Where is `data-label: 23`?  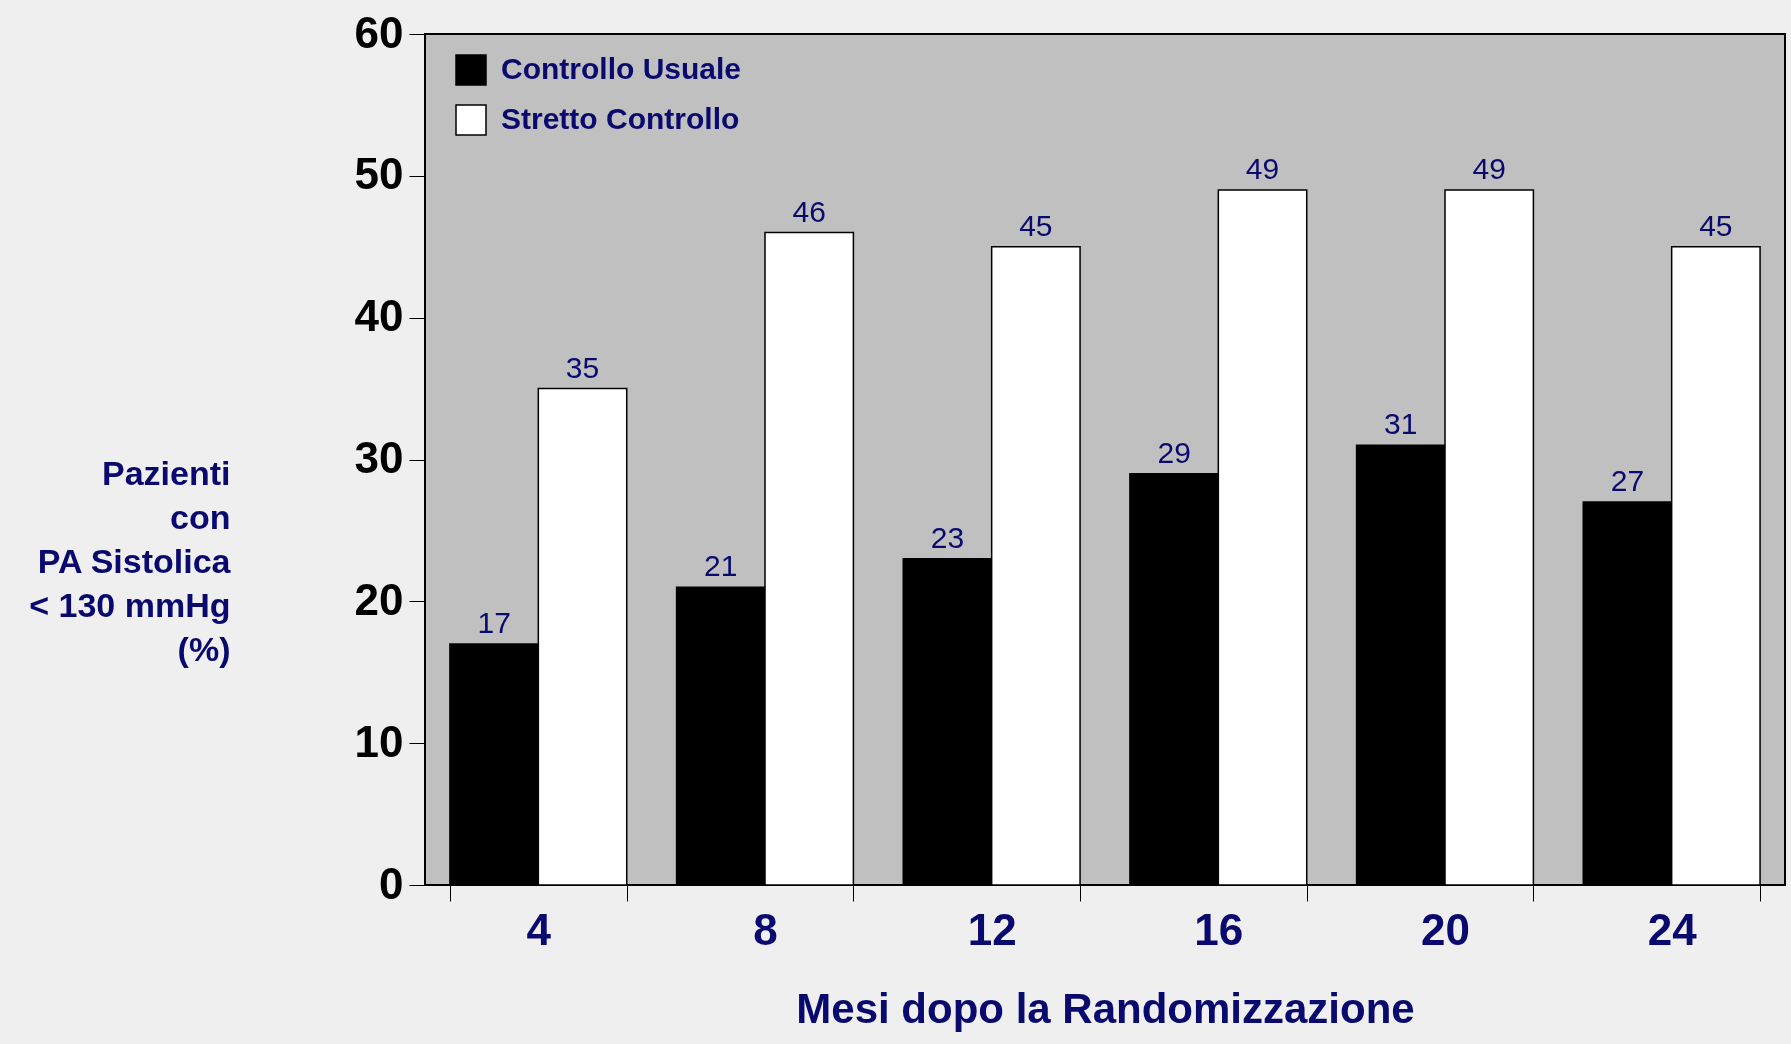
data-label: 23 is located at coordinates (947, 537).